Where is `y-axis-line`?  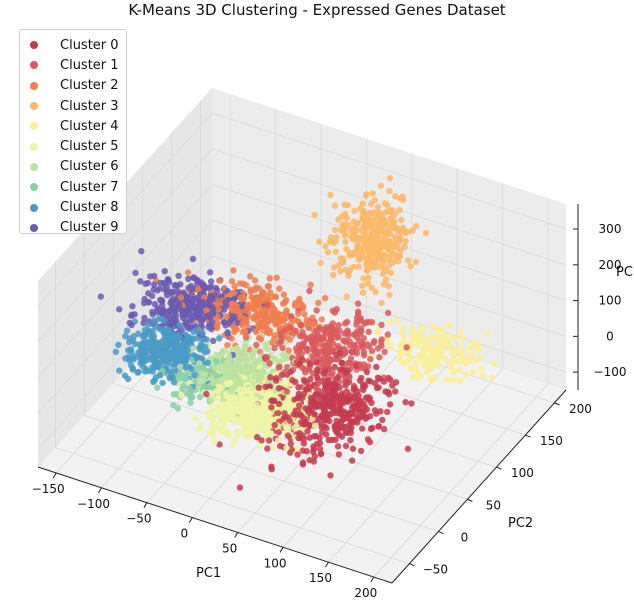 y-axis-line is located at coordinates (479, 486).